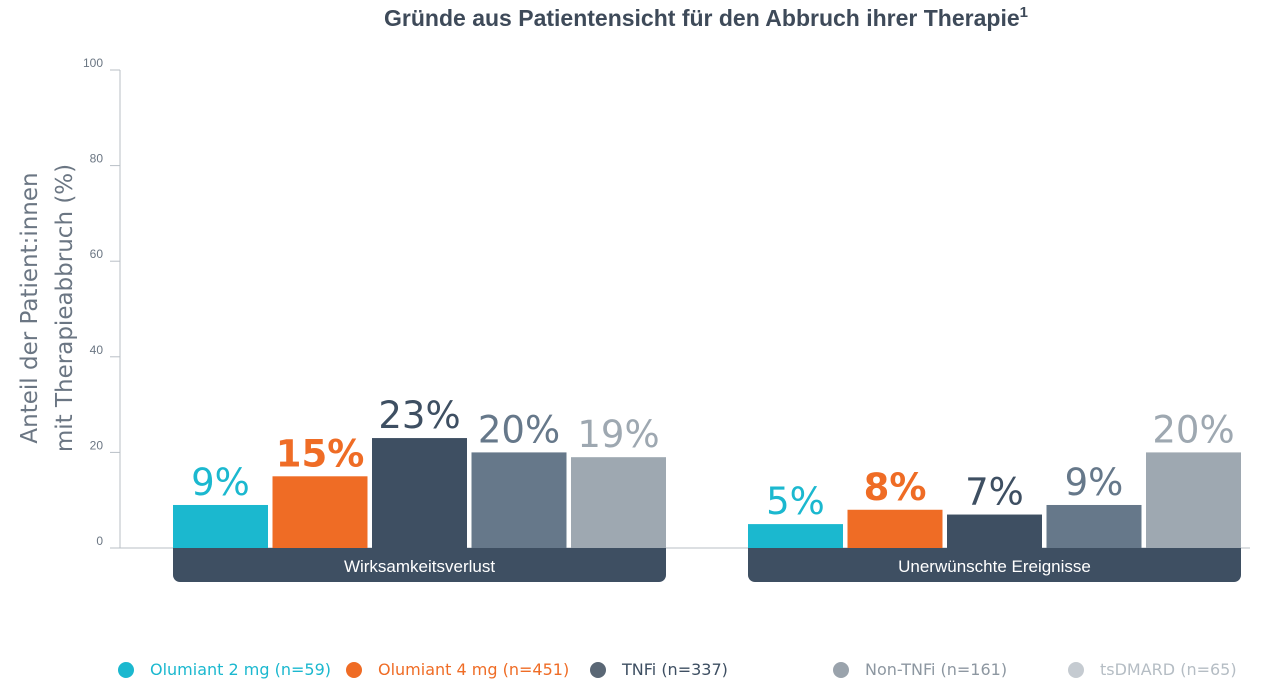 Image resolution: width=1263 pixels, height=690 pixels. I want to click on y-tick-label: 100, so click(93, 63).